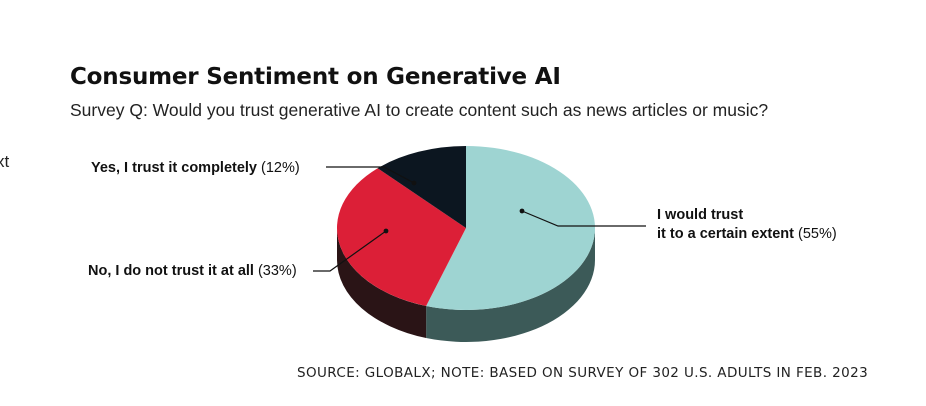  Describe the element at coordinates (725, 234) in the screenshot. I see `label-certain-extent-line2: it to a certain extent` at that location.